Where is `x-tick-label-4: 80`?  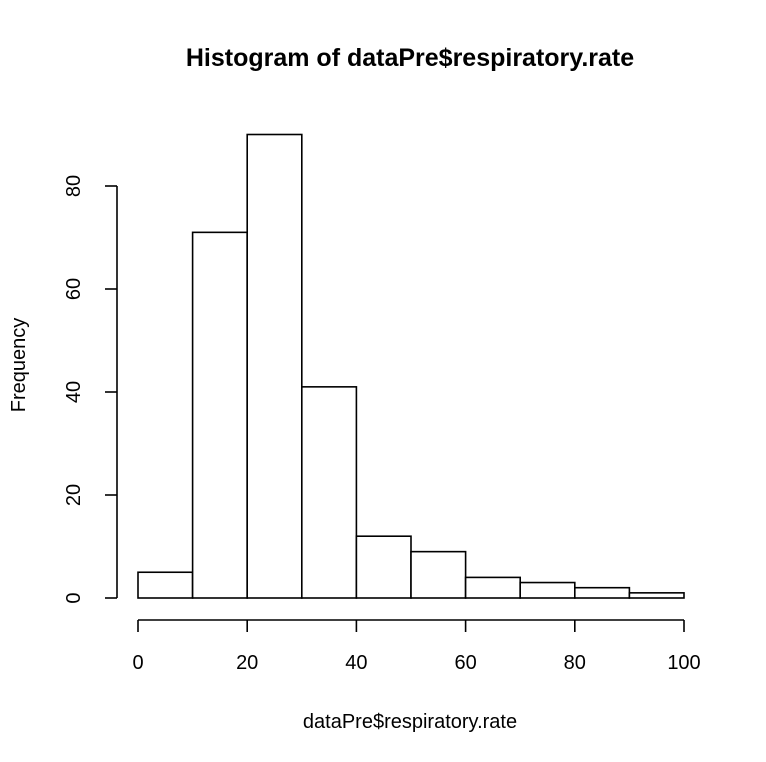
x-tick-label-4: 80 is located at coordinates (575, 663).